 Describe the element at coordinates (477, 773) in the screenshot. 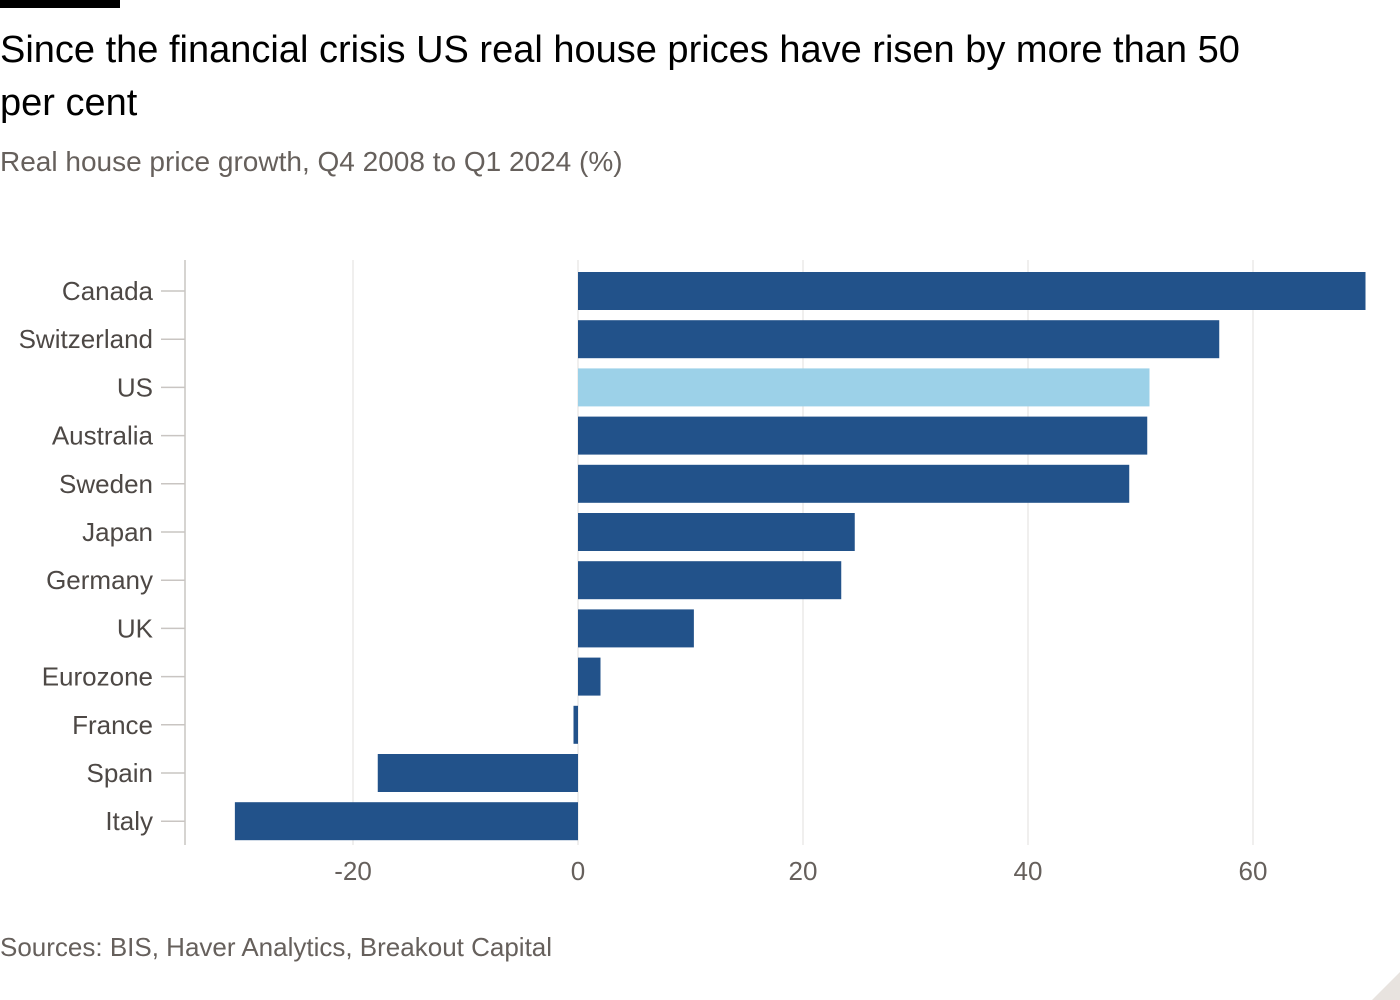

I see `bar-spain` at that location.